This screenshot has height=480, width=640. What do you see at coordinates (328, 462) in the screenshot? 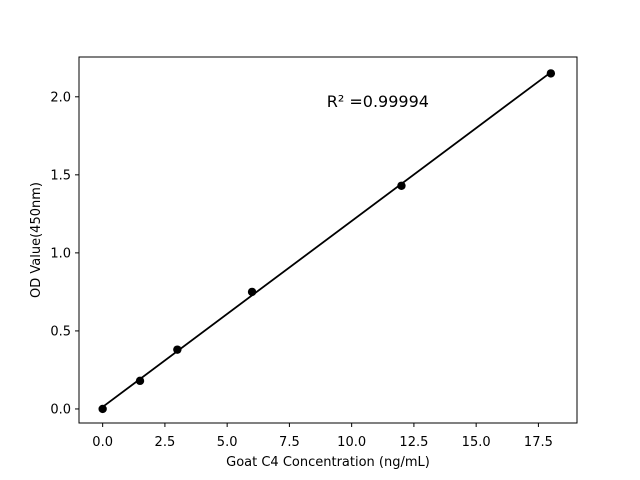
I see `x-axis-label: Goat C4 Concentration (ng/mL)` at bounding box center [328, 462].